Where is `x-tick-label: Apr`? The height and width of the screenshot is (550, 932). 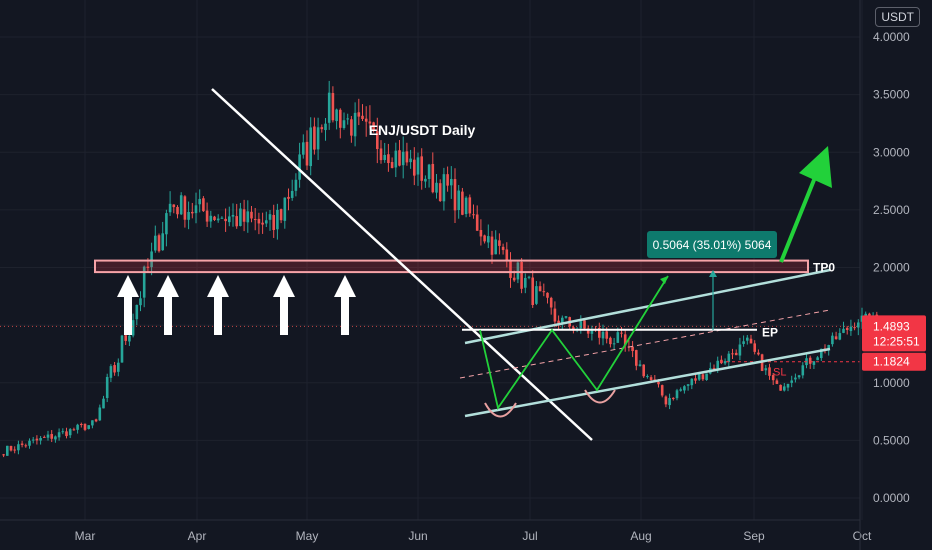 x-tick-label: Apr is located at coordinates (197, 536).